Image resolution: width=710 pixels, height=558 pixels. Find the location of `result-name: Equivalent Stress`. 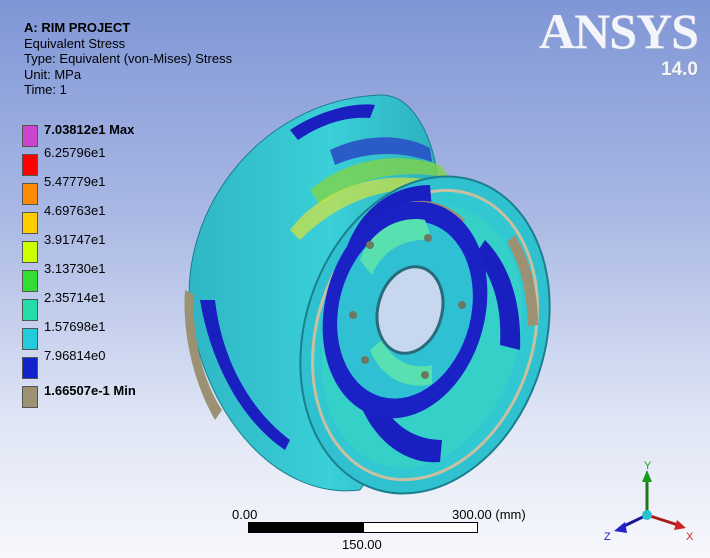

result-name: Equivalent Stress is located at coordinates (75, 43).